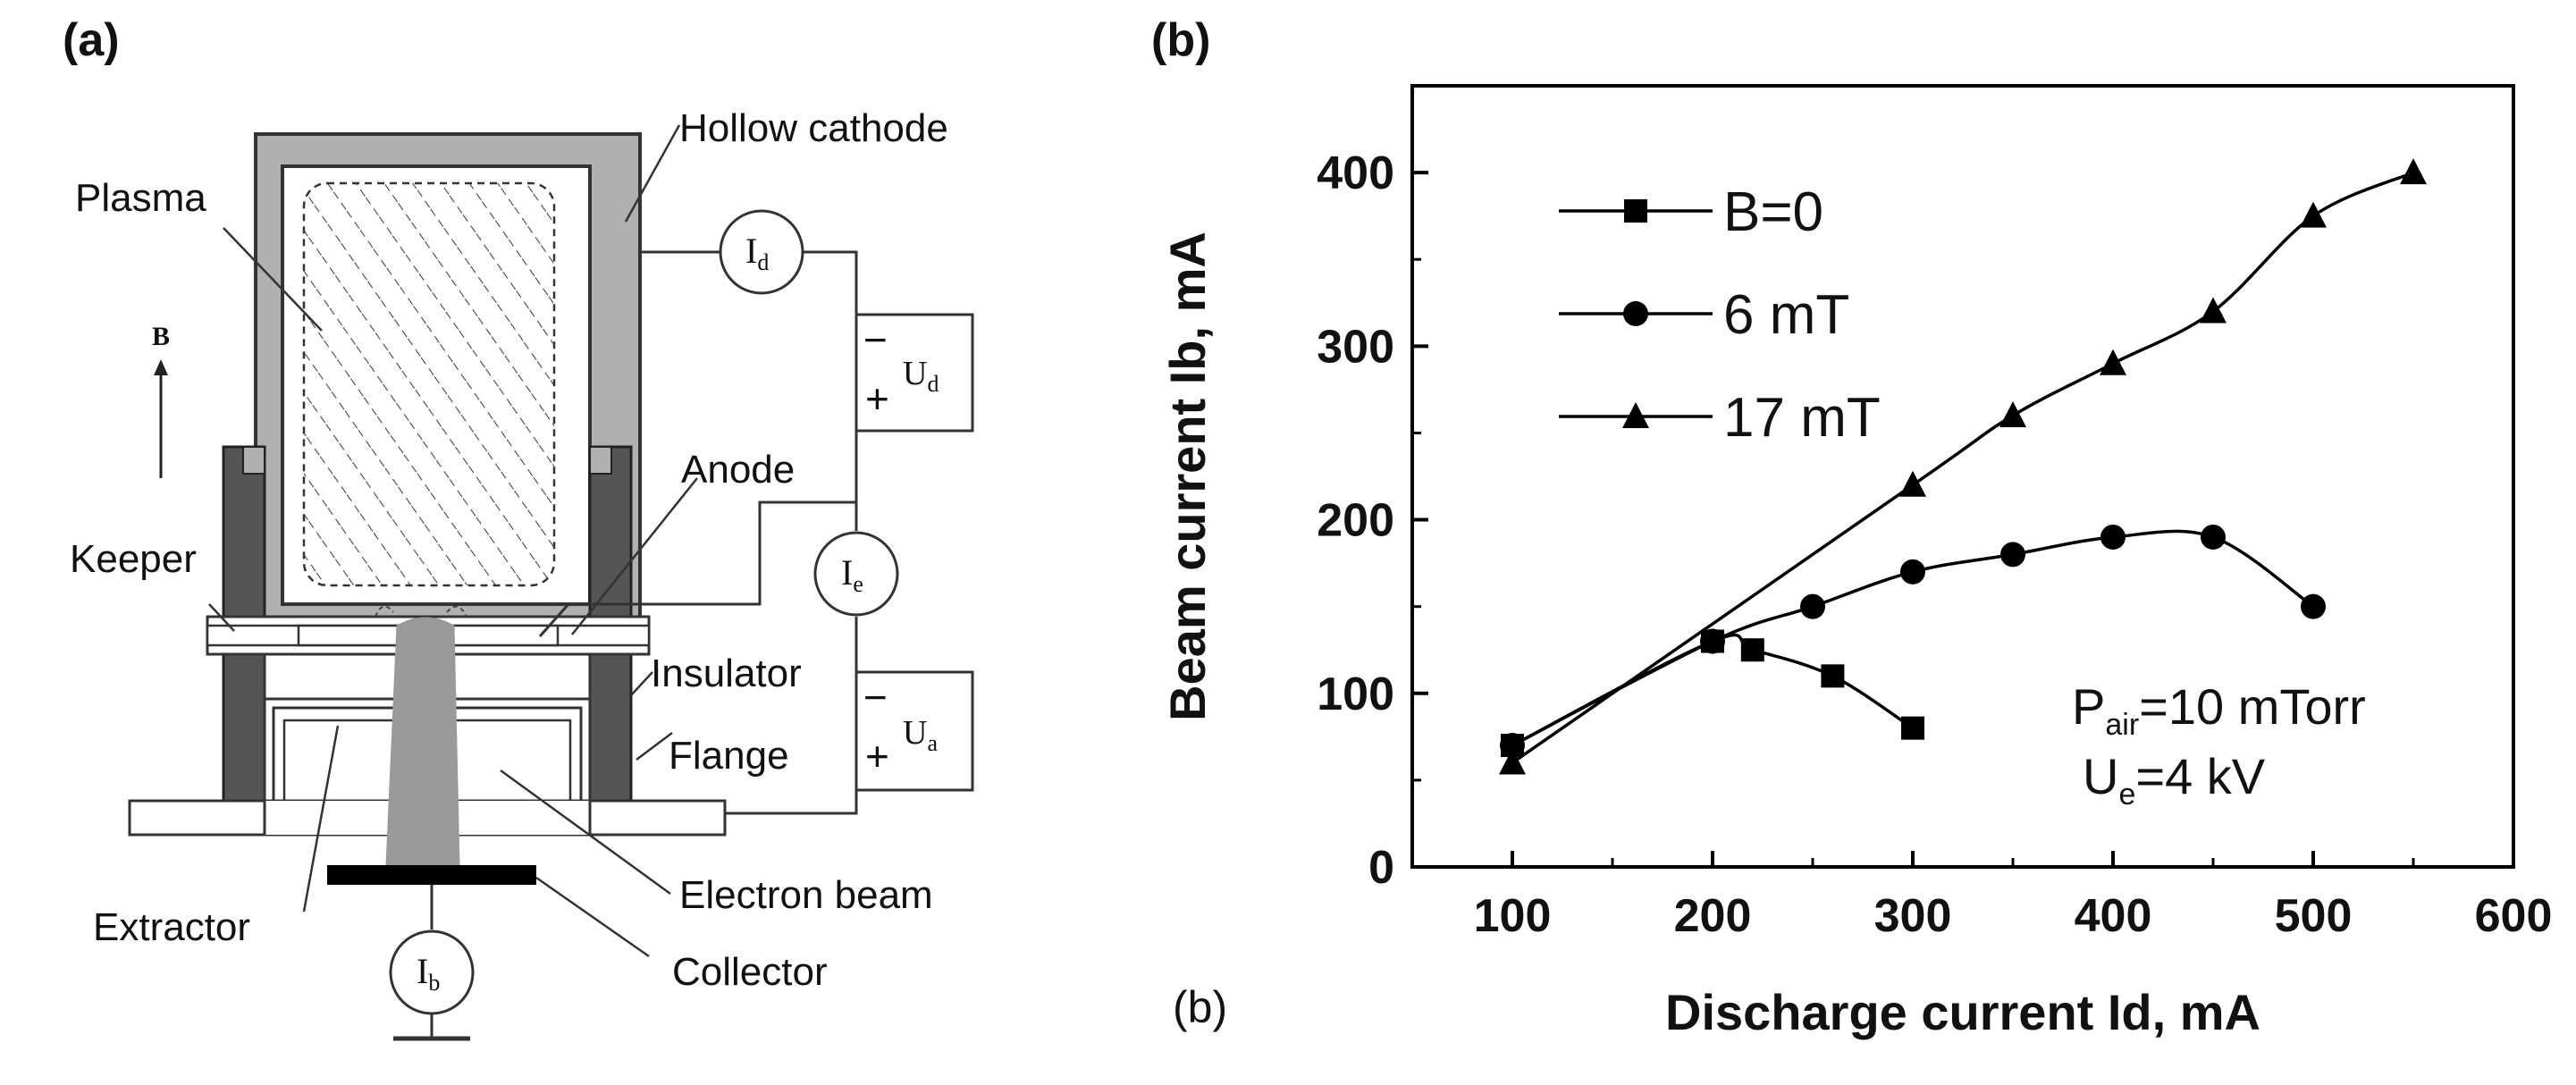  Describe the element at coordinates (1356, 173) in the screenshot. I see `y-tick-label: 400` at that location.